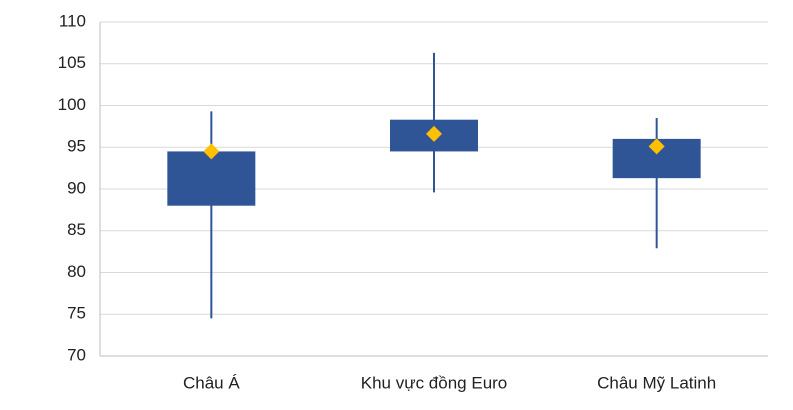  What do you see at coordinates (72, 104) in the screenshot?
I see `y-tick-label: 100` at bounding box center [72, 104].